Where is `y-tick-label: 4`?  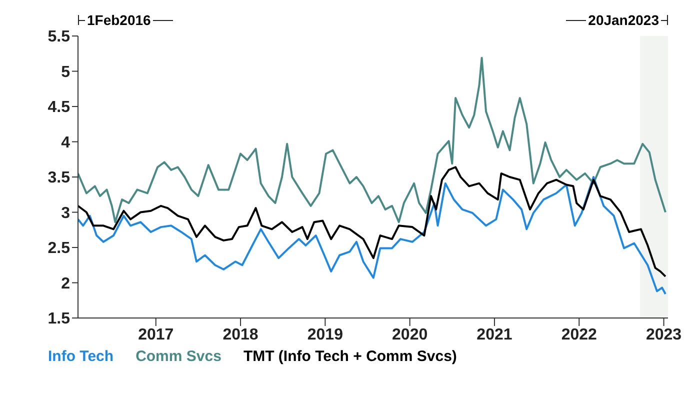
y-tick-label: 4 is located at coordinates (65, 143).